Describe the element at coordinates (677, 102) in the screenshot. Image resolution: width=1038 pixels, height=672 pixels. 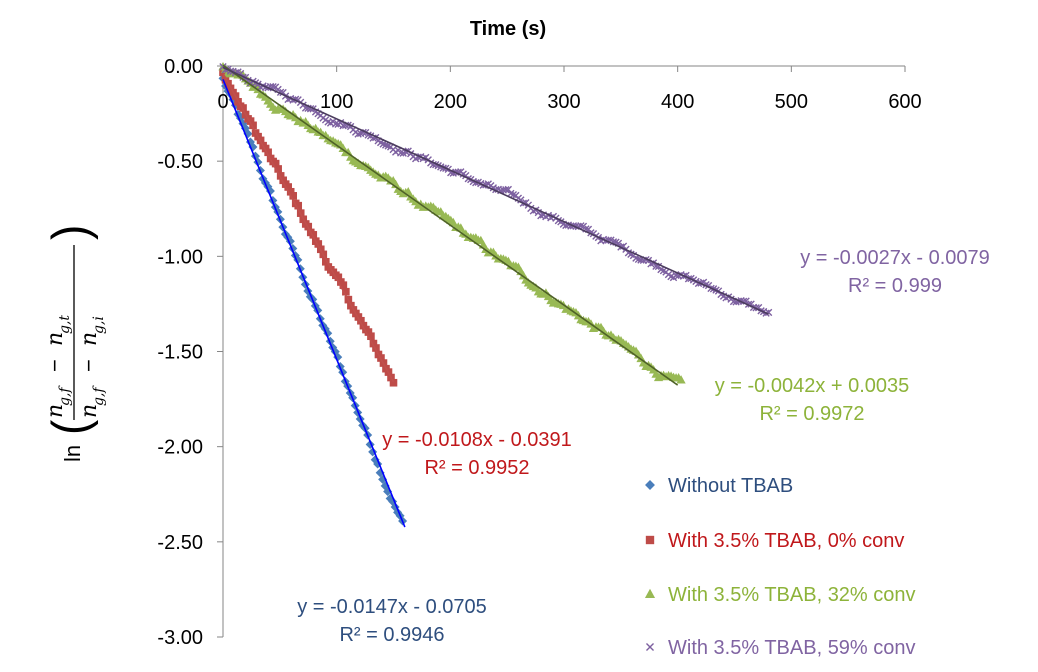
I see `x-tick-label: 400` at that location.